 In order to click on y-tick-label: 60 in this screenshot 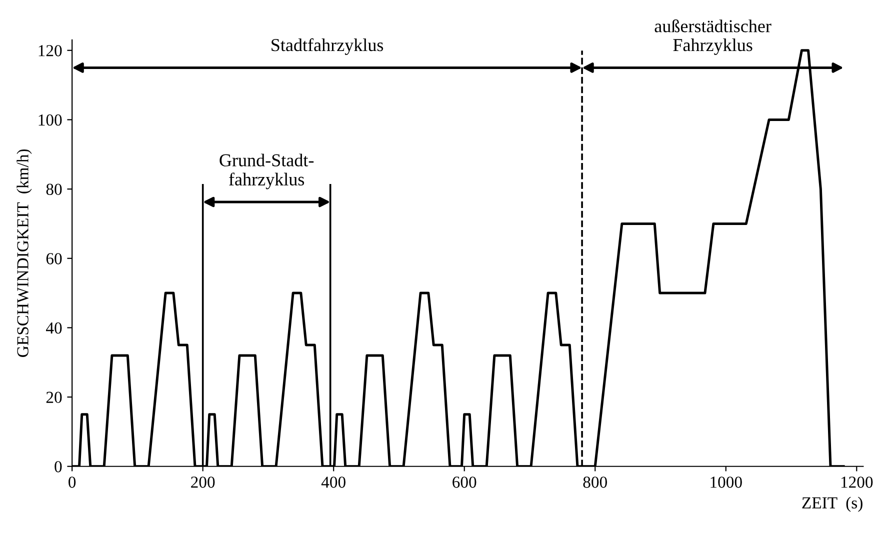, I will do `click(54, 258)`.